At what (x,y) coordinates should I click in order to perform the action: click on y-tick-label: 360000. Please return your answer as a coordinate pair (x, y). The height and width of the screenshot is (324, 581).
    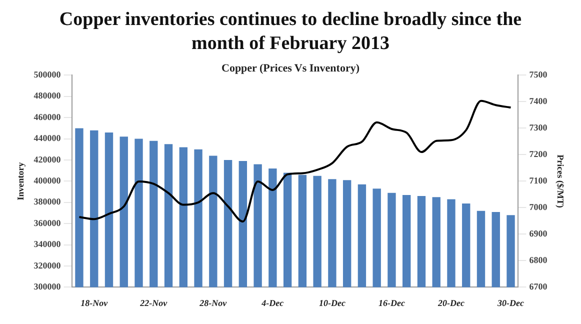
    Looking at the image, I should click on (48, 223).